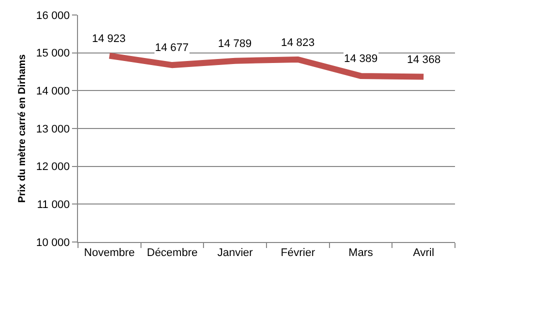  What do you see at coordinates (172, 48) in the screenshot?
I see `data-label: 14 677` at bounding box center [172, 48].